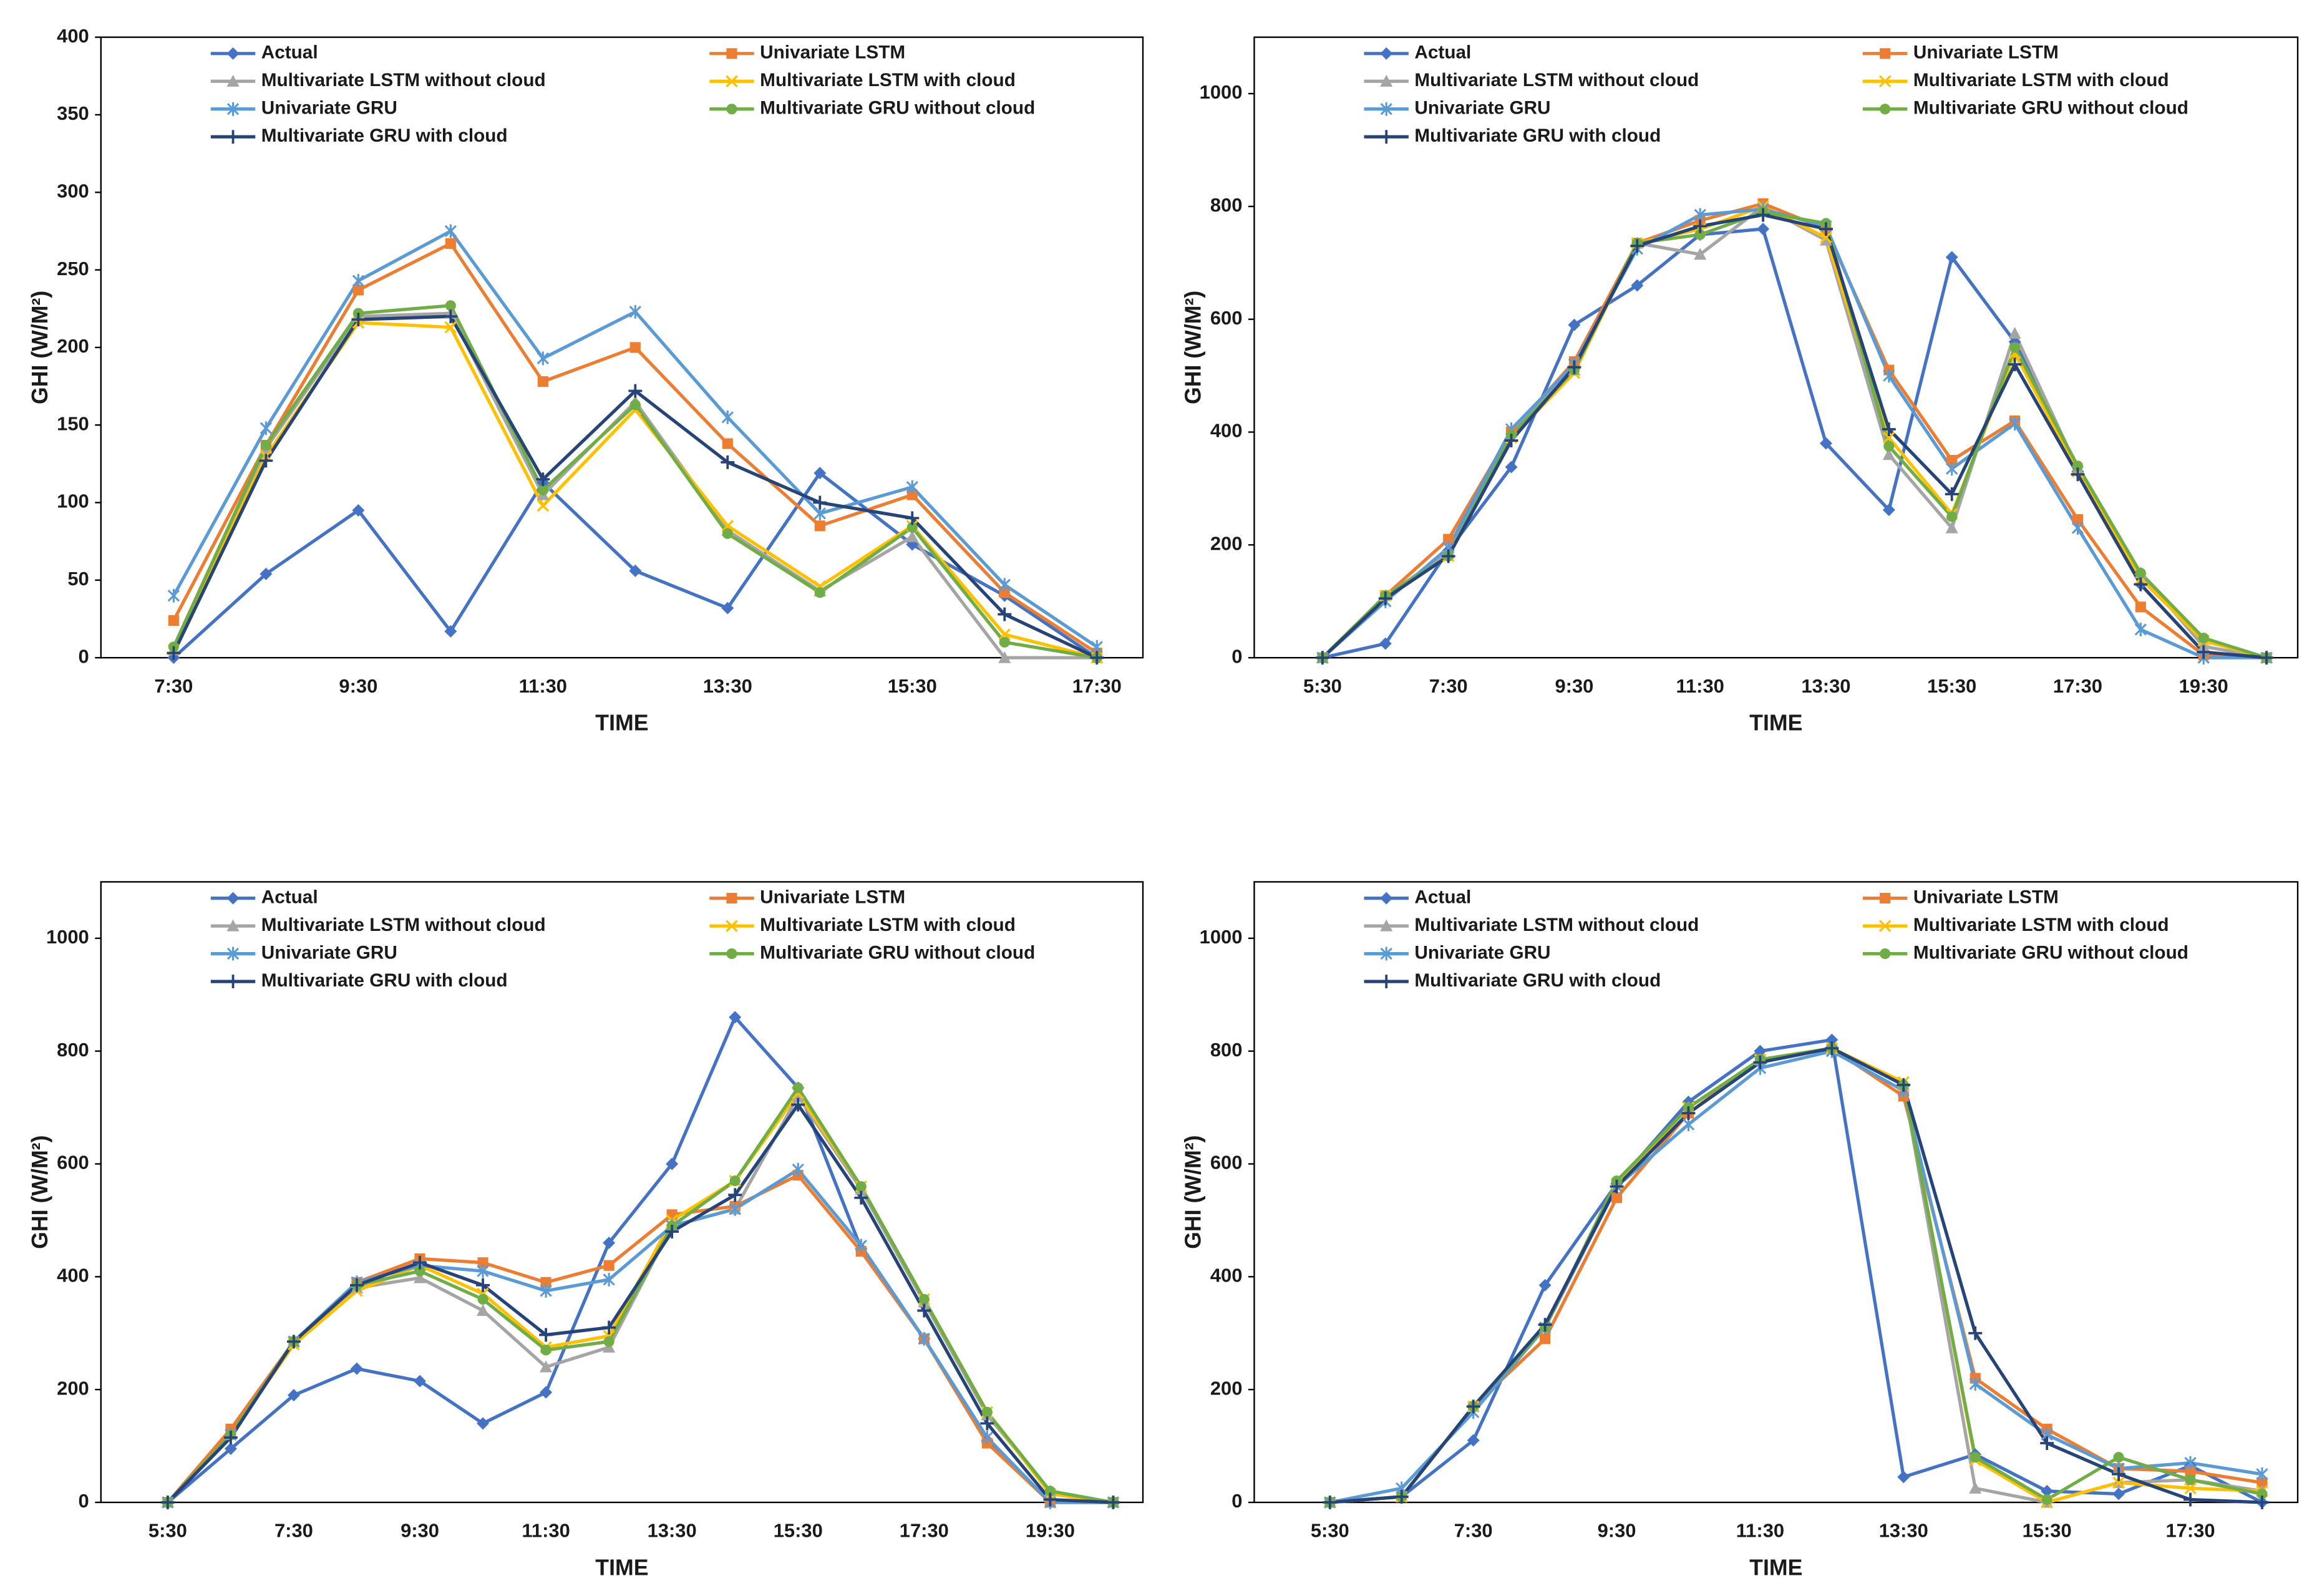  Describe the element at coordinates (640, 1303) in the screenshot. I see `series-line` at that location.